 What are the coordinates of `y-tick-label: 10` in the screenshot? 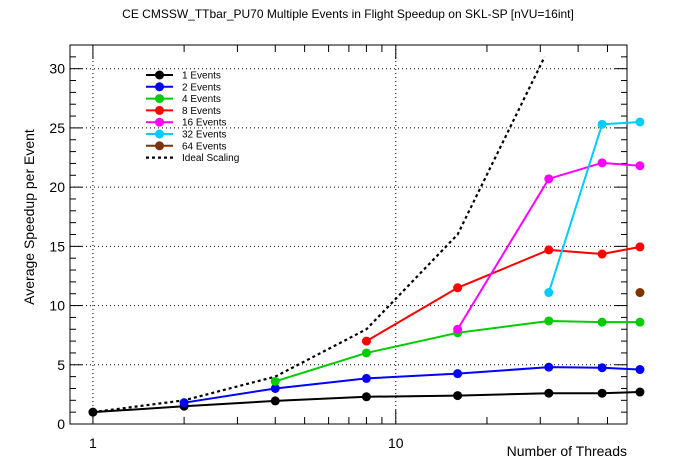 It's located at (57, 306).